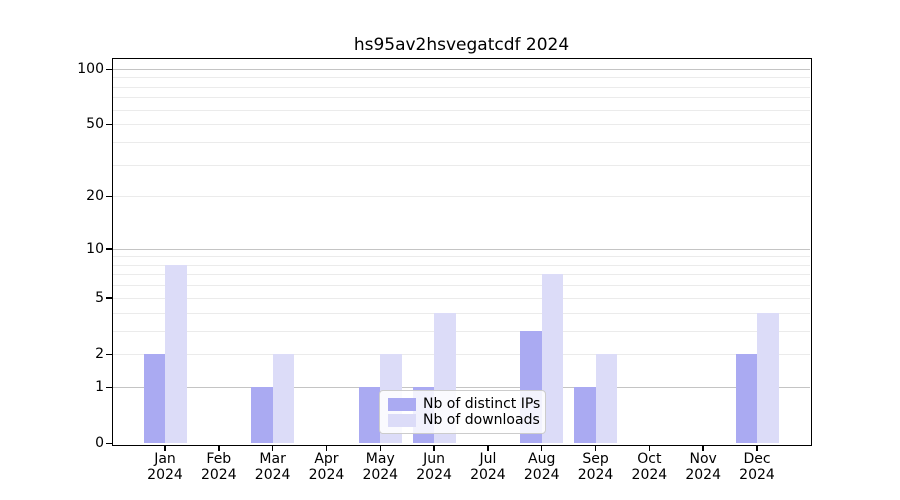  I want to click on x-tick-mark-apr, so click(326, 448).